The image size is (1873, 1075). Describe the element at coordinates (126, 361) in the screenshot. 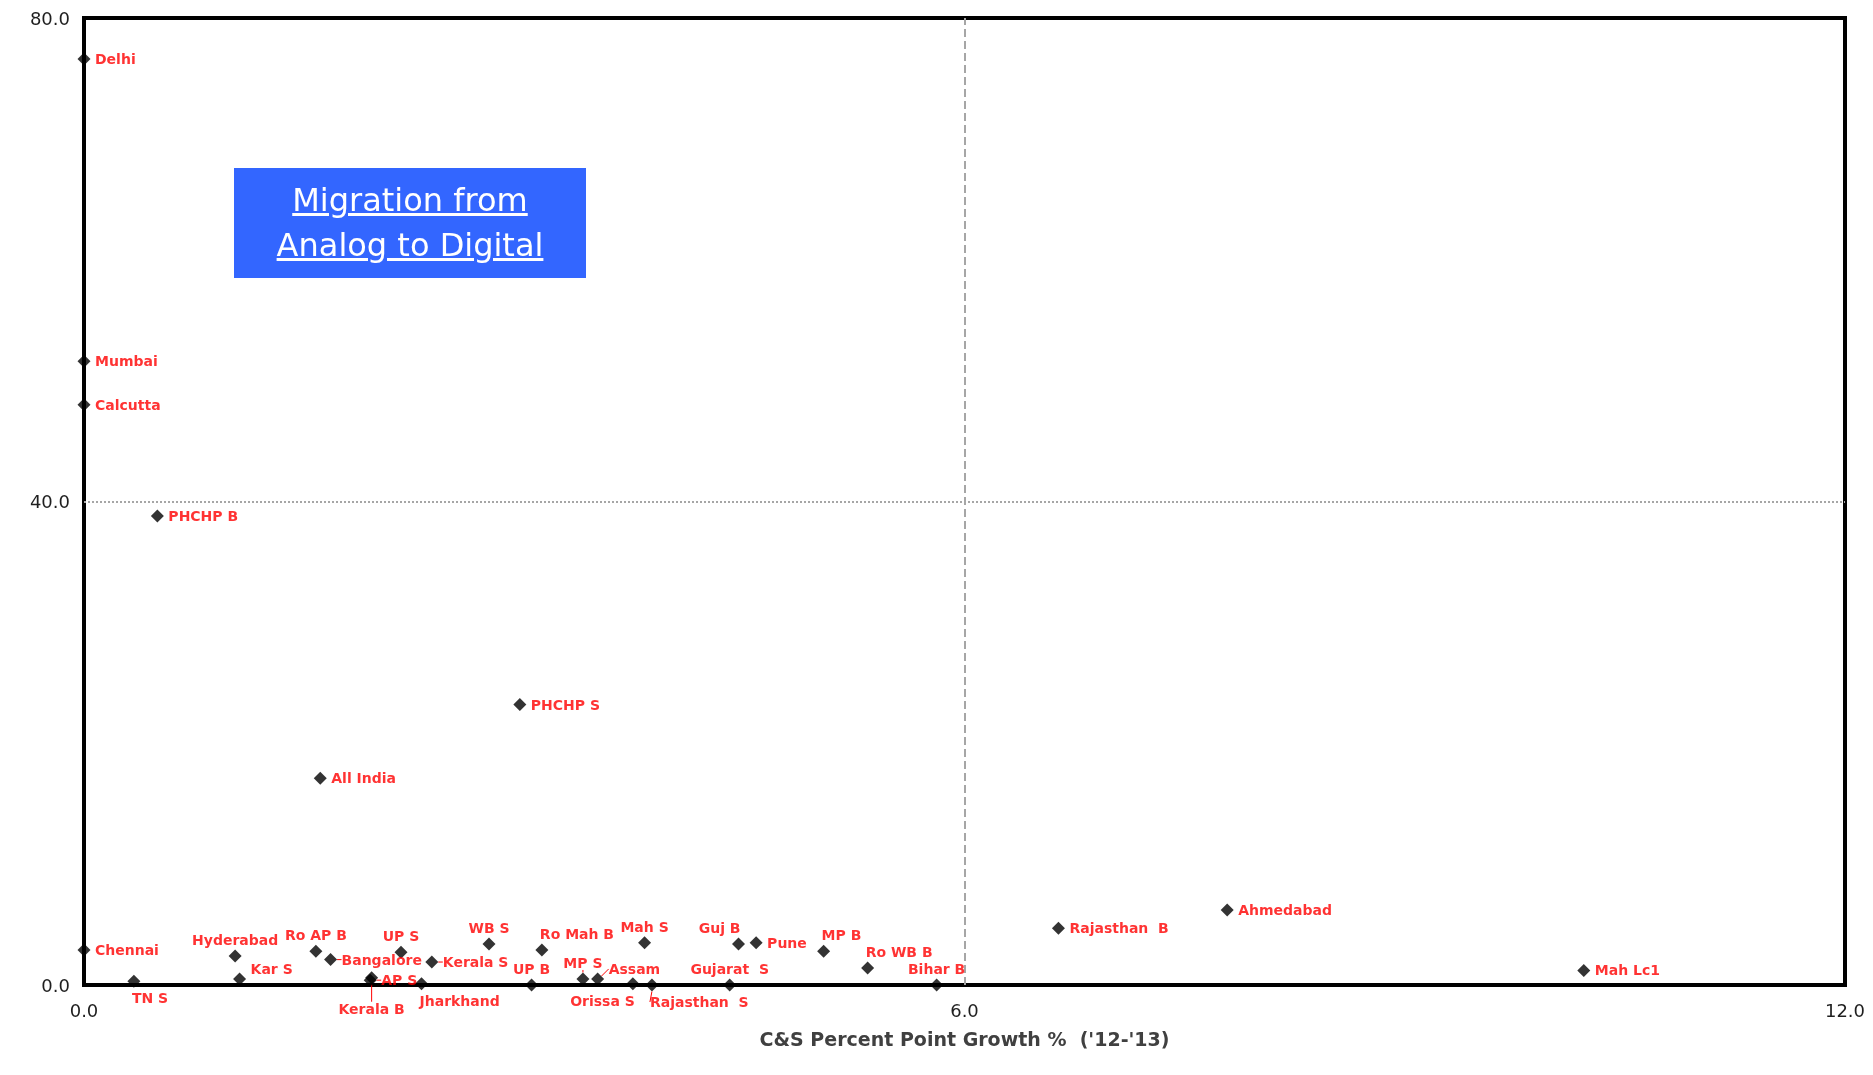

I see `series-label: Mumbai` at that location.